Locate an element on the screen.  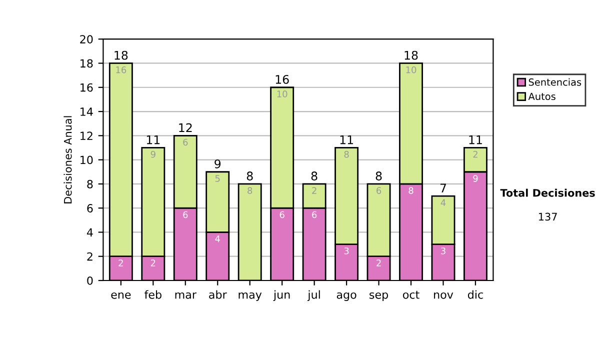
y-tick-label: 20 is located at coordinates (86, 39).